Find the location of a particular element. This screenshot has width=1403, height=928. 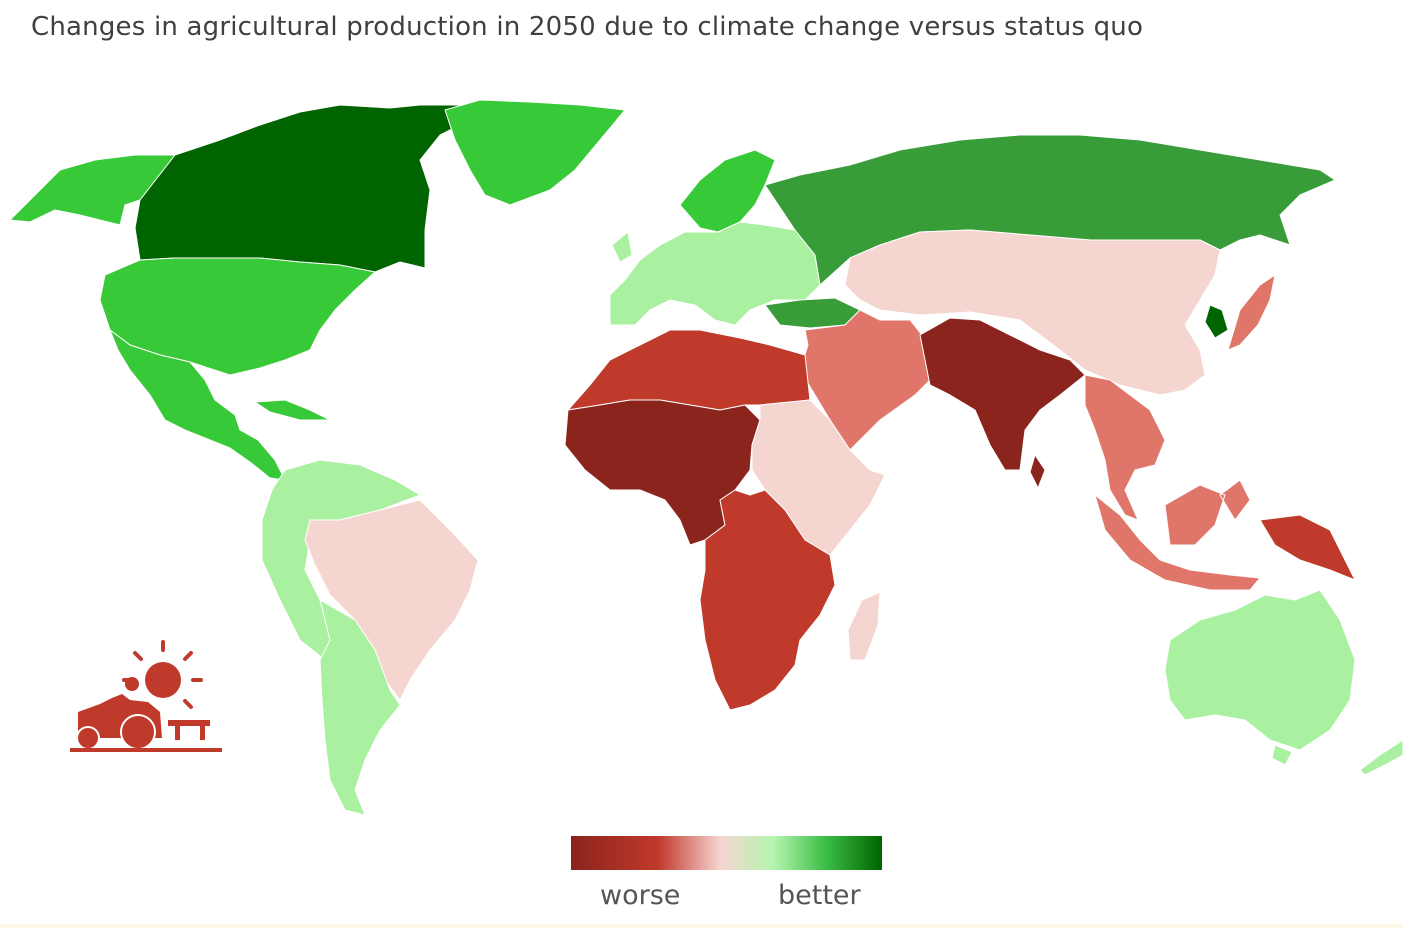

region-madagascar is located at coordinates (864, 626).